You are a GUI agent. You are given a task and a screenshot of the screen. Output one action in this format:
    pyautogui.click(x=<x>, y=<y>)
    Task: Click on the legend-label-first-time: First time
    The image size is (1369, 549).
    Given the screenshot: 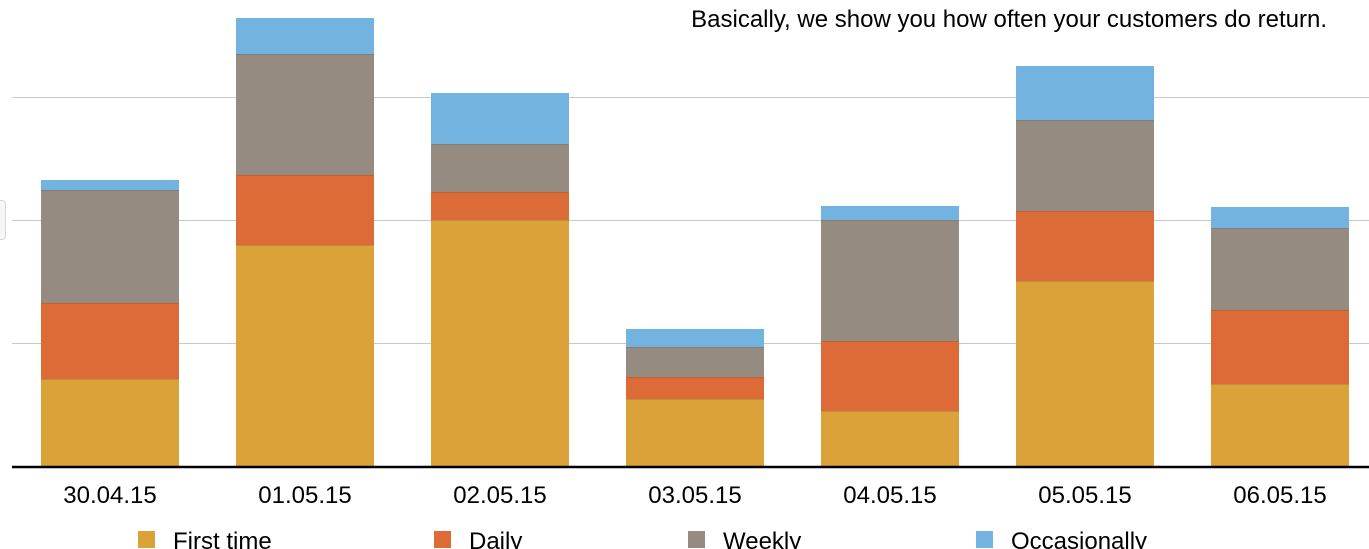 What is the action you would take?
    pyautogui.click(x=222, y=538)
    